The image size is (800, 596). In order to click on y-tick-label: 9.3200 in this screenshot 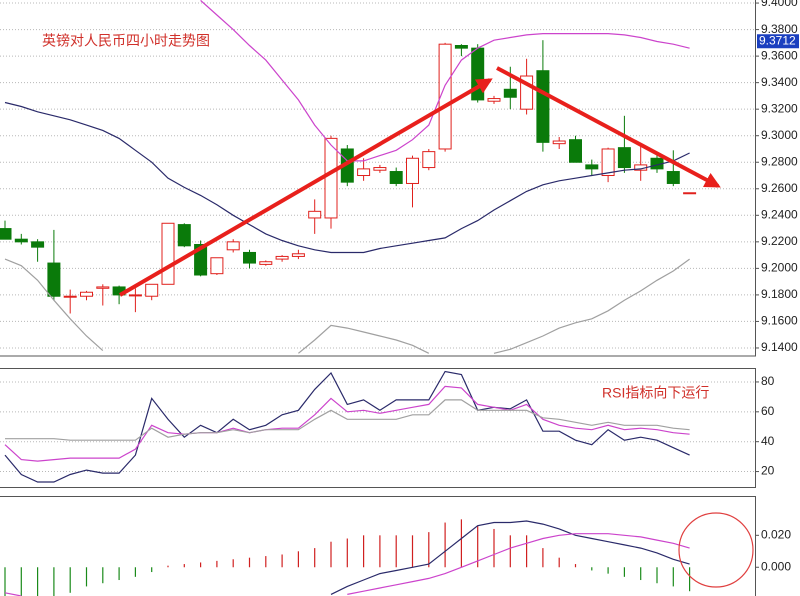, I will do `click(779, 108)`.